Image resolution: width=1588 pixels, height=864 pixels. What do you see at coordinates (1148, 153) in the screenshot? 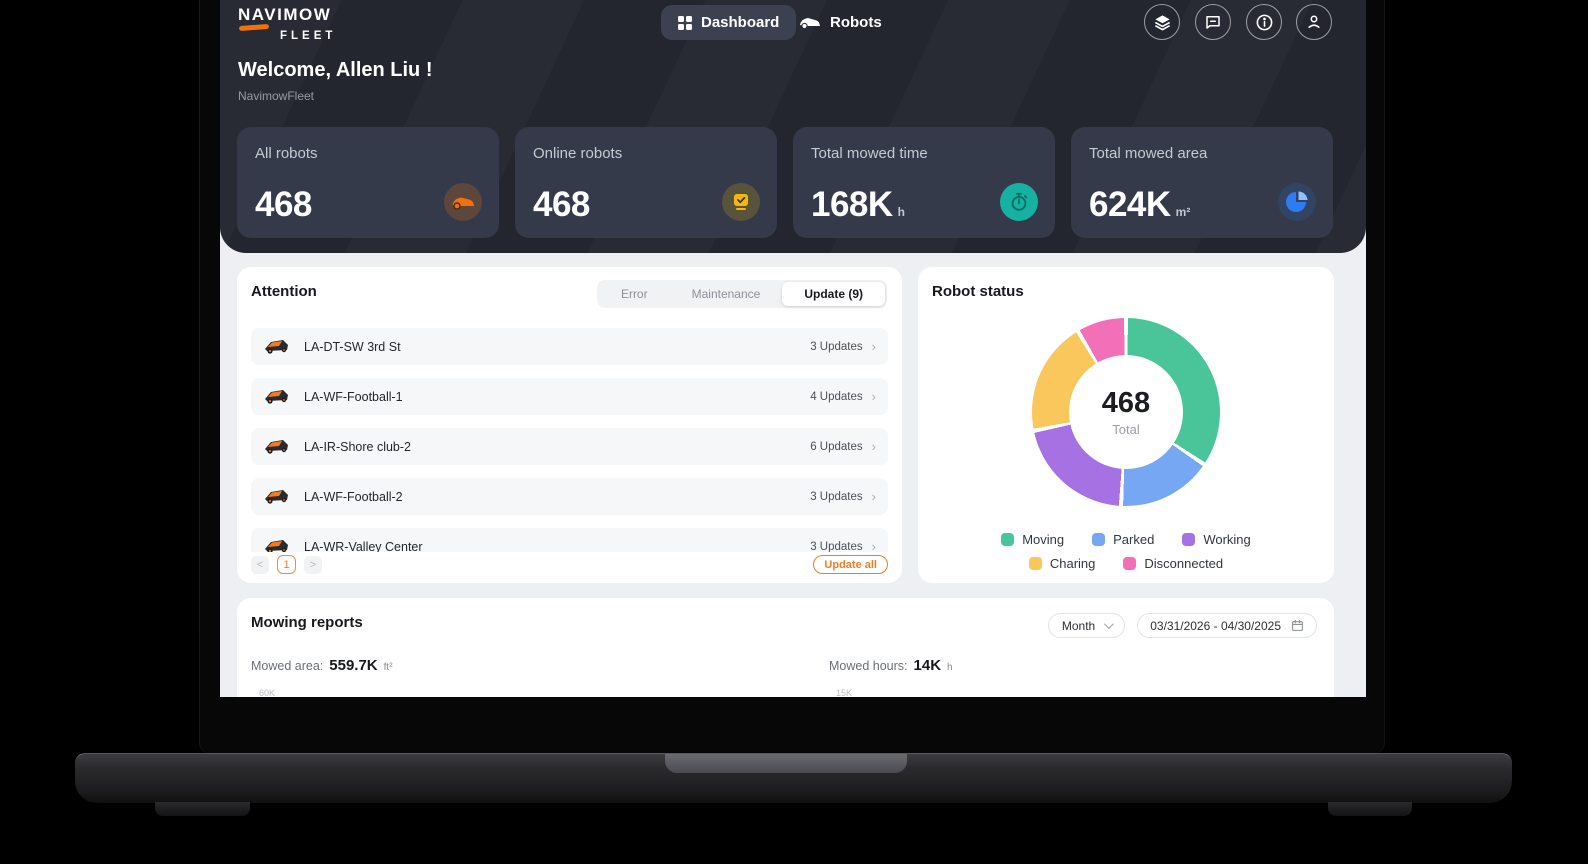
I see `stat-label: Total mowed area` at bounding box center [1148, 153].